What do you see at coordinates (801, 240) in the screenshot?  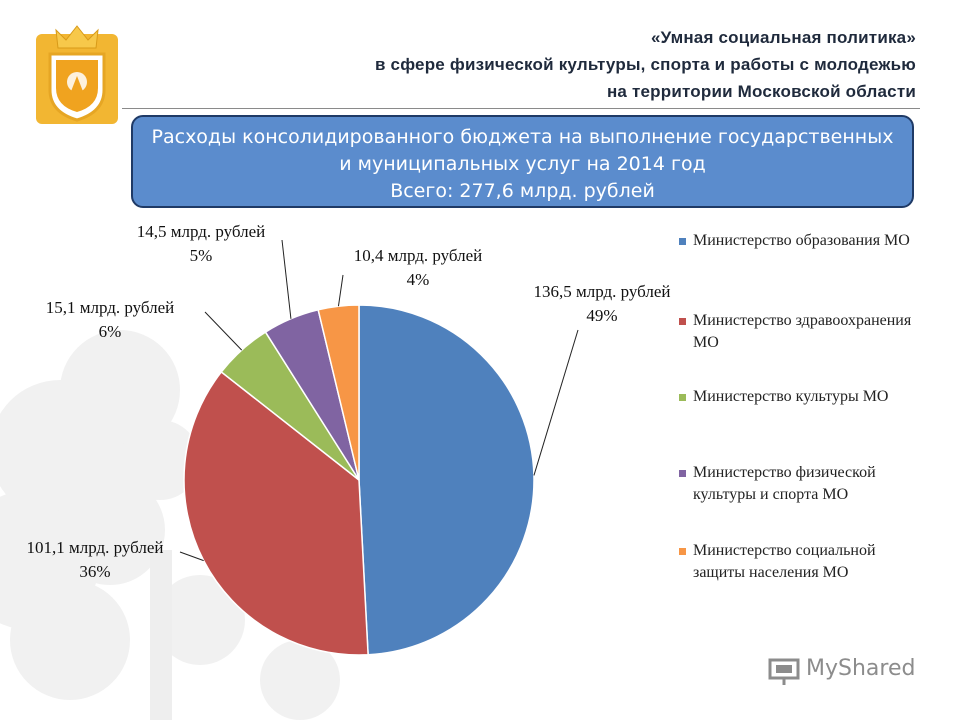 I see `legend-label: Министерство образования МО` at bounding box center [801, 240].